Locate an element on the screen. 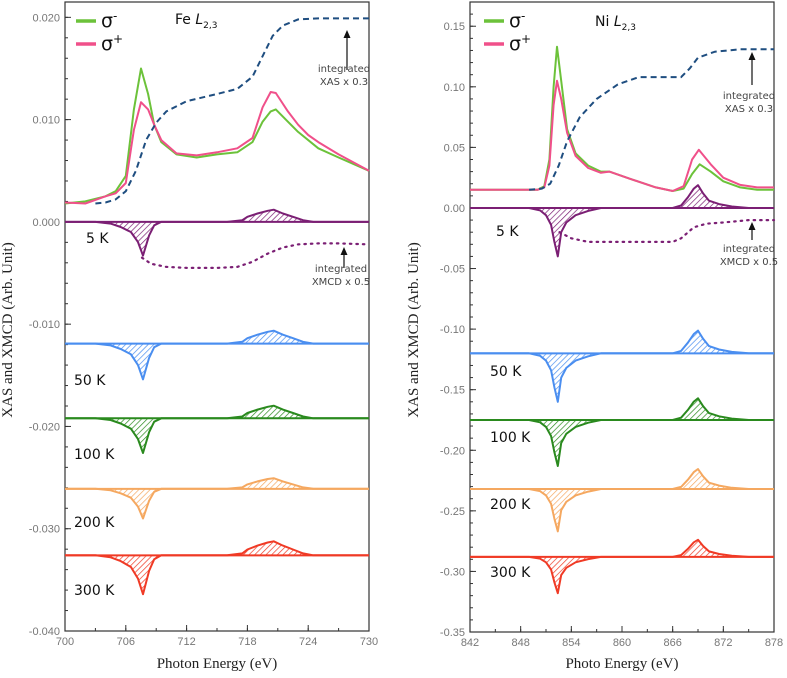  y-tick-label: -0.25 is located at coordinates (452, 512).